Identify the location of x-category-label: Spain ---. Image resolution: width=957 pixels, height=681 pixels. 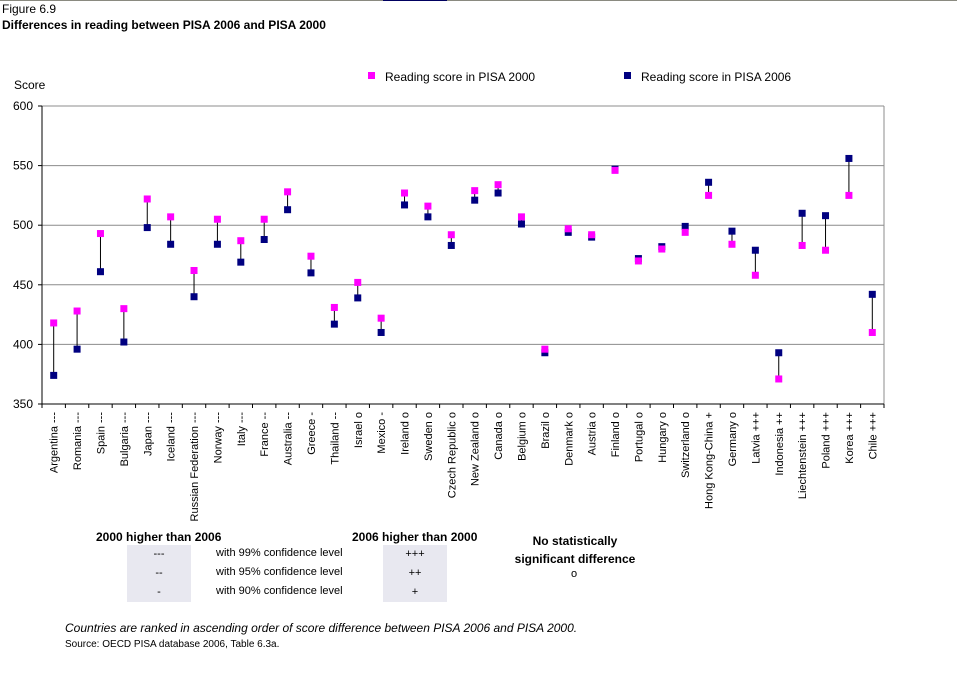
(101, 433).